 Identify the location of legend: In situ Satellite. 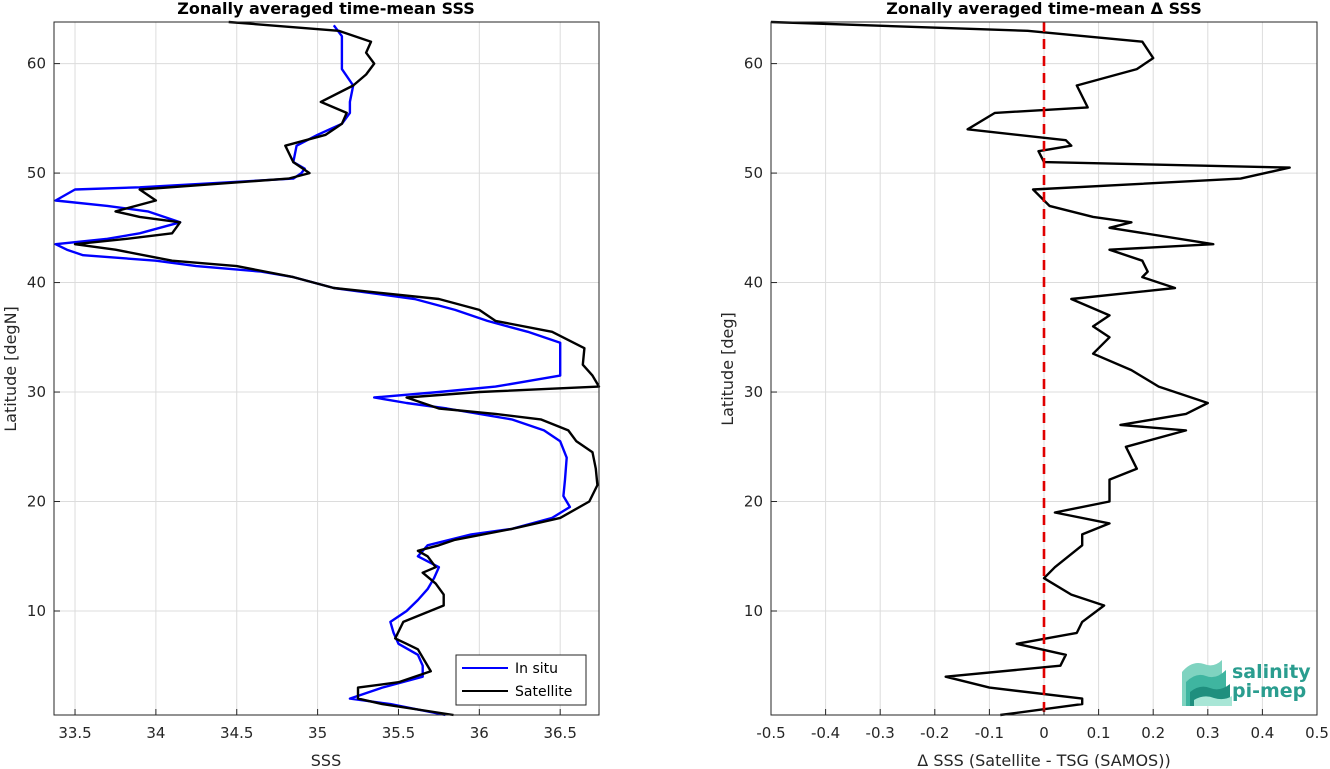
(521, 680).